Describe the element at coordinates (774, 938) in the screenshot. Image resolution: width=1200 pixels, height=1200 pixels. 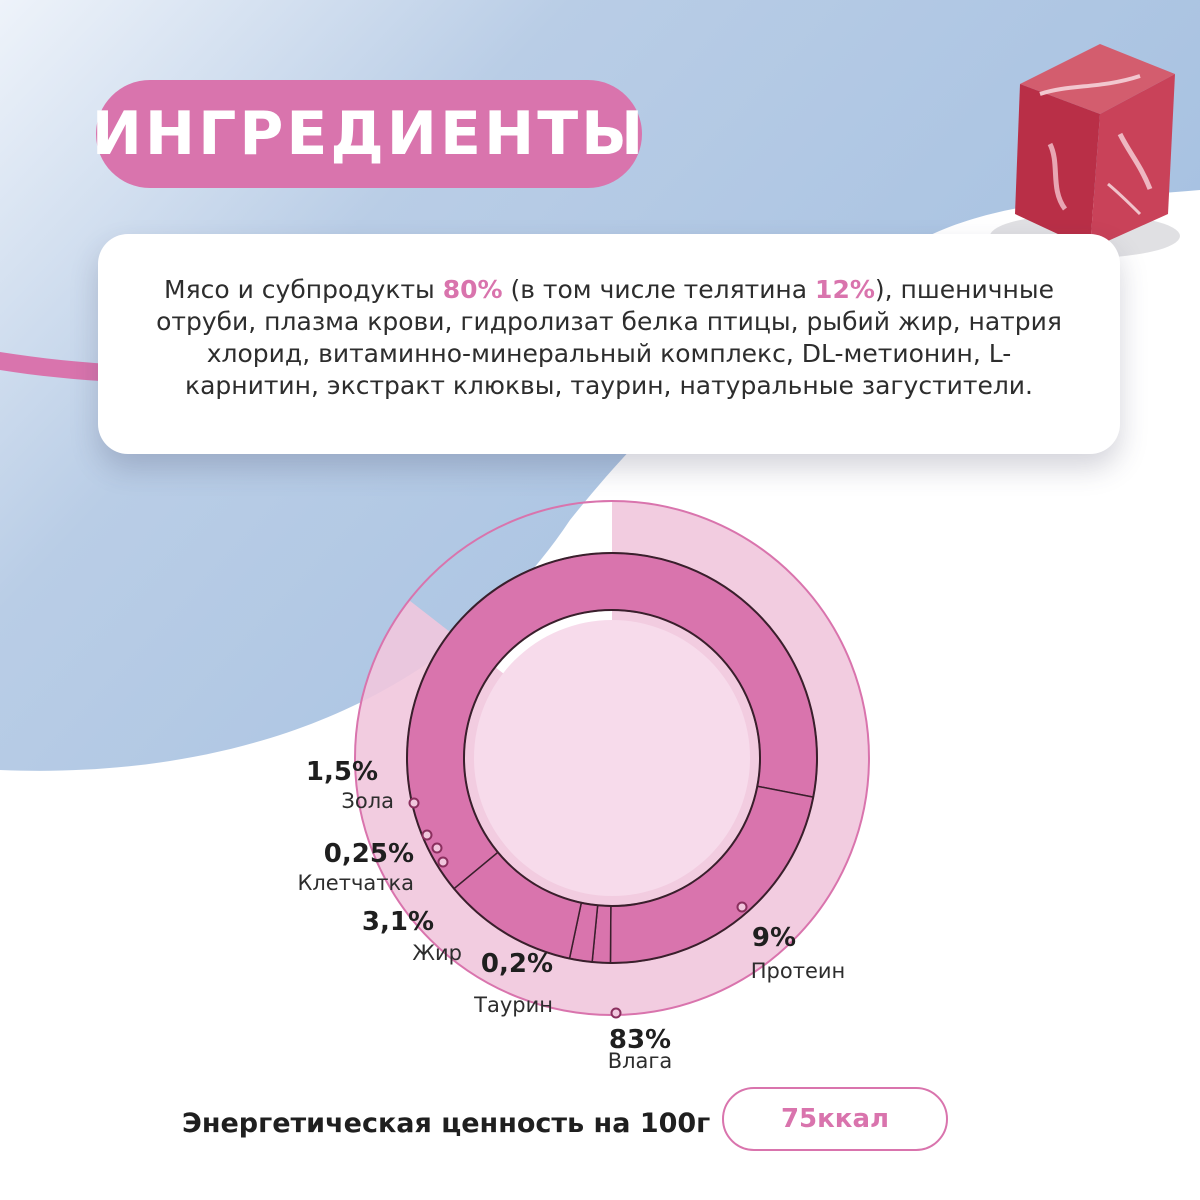
I see `value-label-protein: 9%` at that location.